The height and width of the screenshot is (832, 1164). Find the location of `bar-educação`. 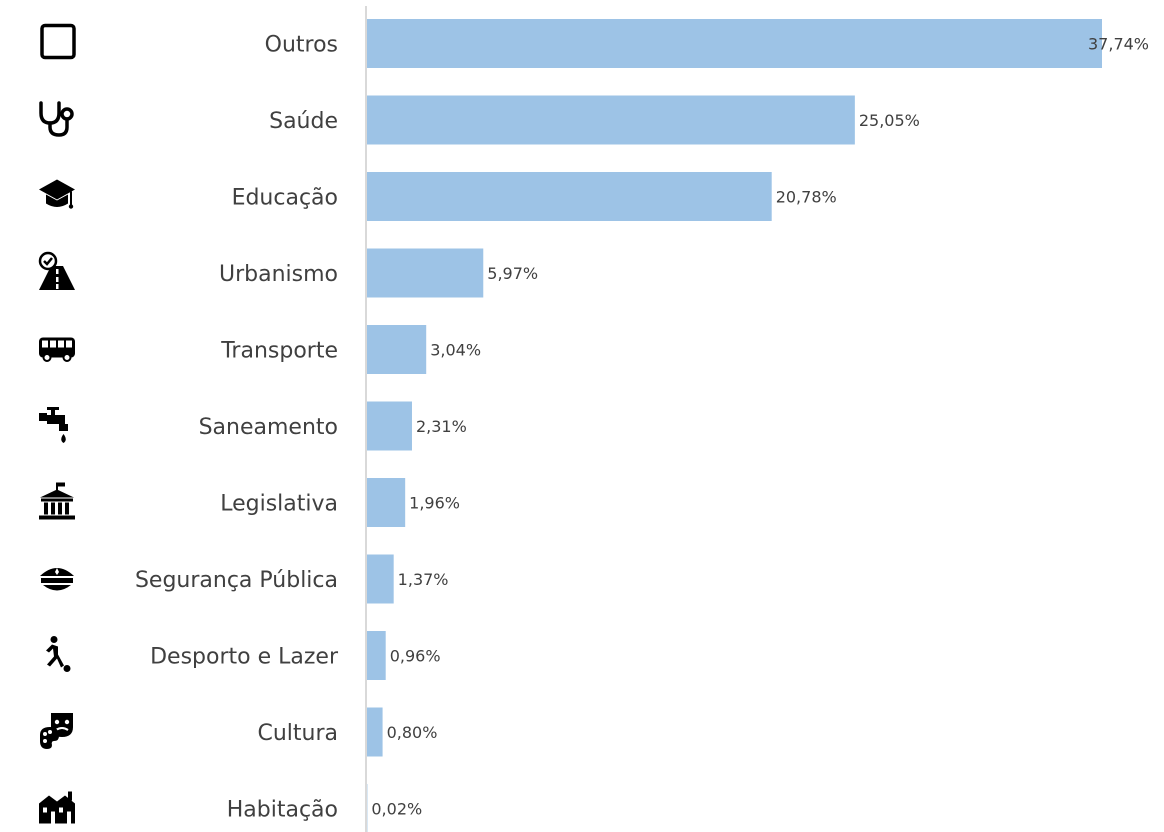

bar-educação is located at coordinates (569, 196).